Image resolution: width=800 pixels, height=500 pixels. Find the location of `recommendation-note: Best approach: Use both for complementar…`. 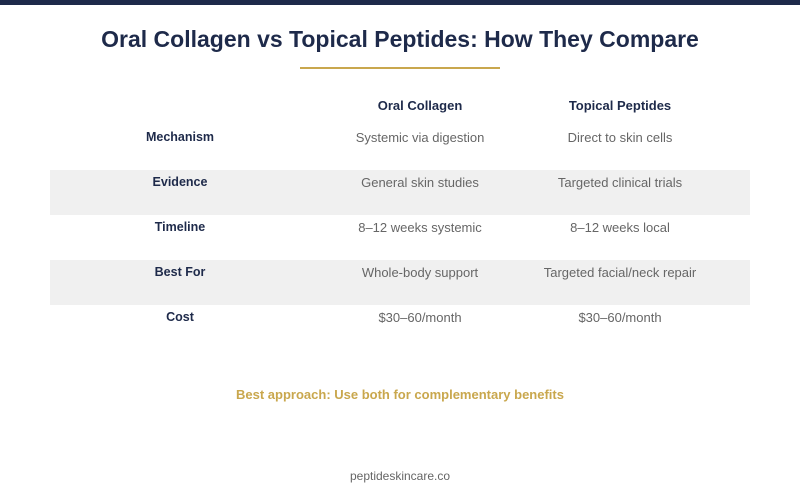

recommendation-note: Best approach: Use both for complementar… is located at coordinates (400, 394).